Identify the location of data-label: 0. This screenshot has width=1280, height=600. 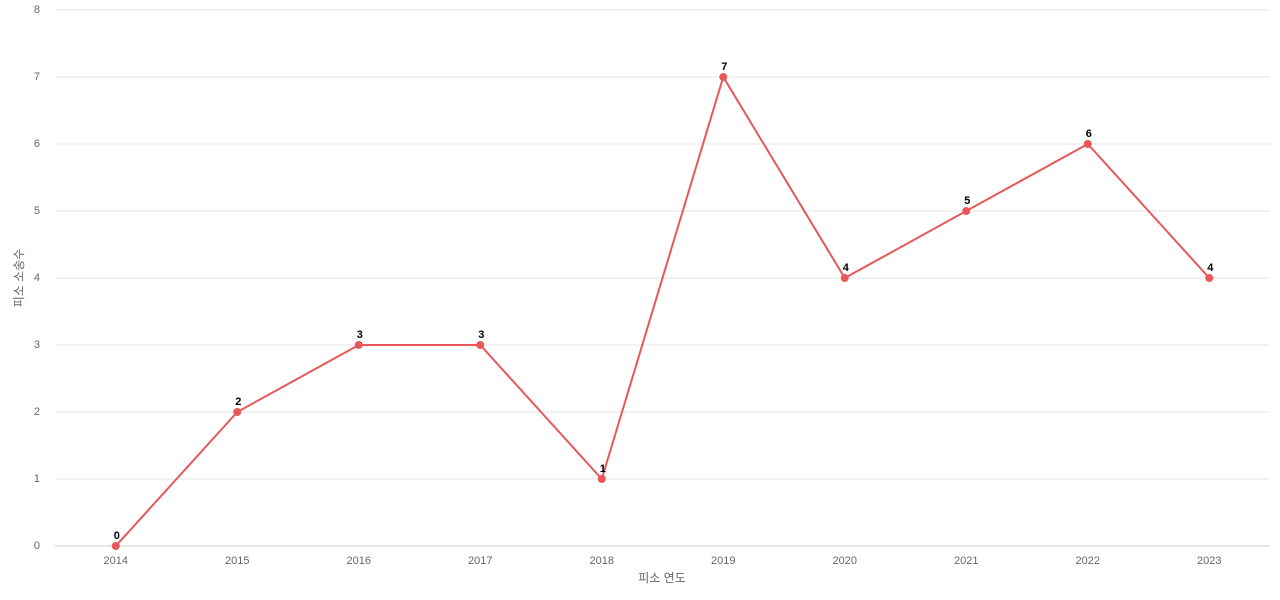
(117, 536).